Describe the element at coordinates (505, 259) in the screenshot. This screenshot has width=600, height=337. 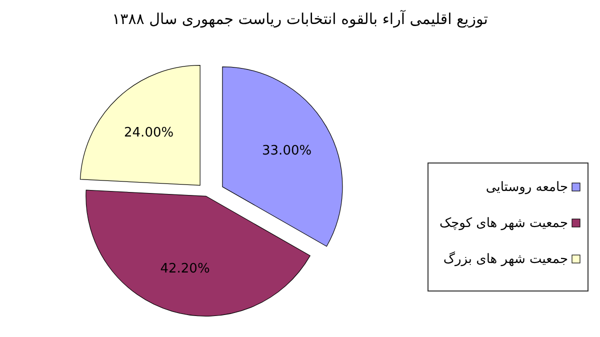
I see `legend-label: جمعیت شهر های بزرگ` at that location.